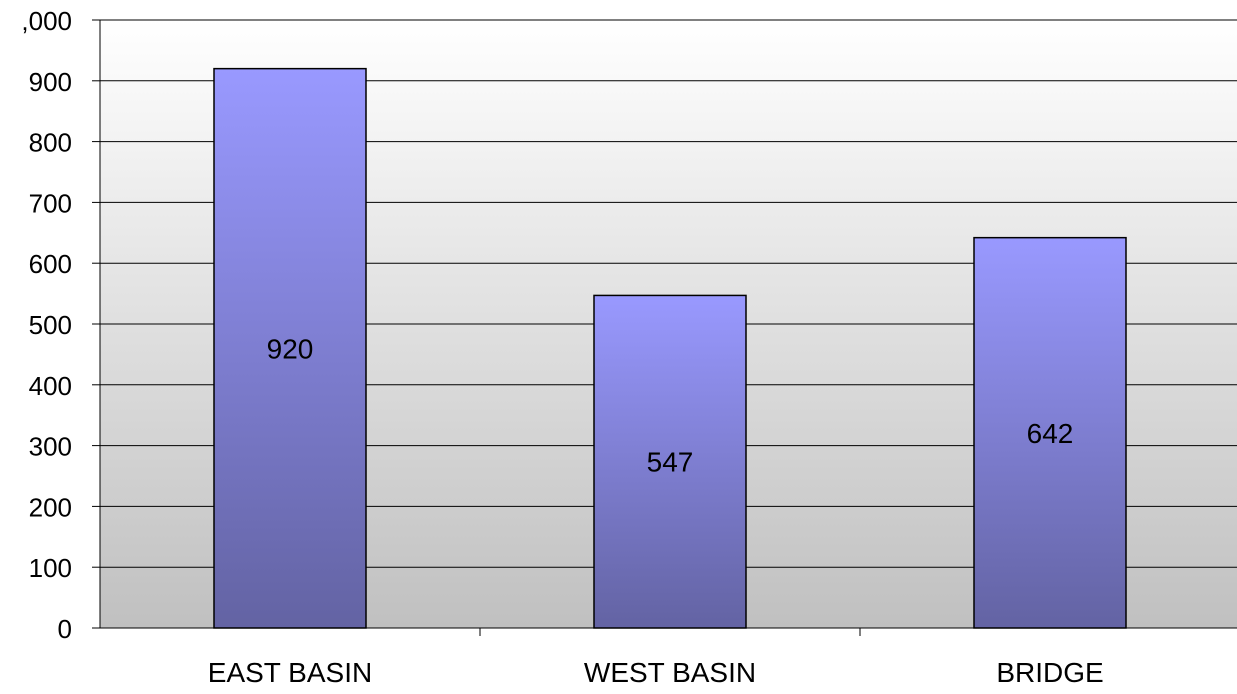 This screenshot has height=694, width=1237. I want to click on x-tick-label: EAST BASIN, so click(290, 672).